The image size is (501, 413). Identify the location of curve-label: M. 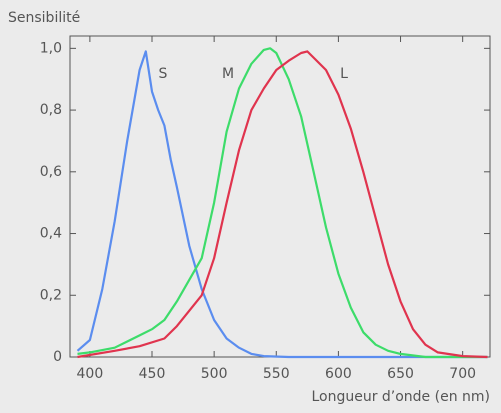
(228, 74).